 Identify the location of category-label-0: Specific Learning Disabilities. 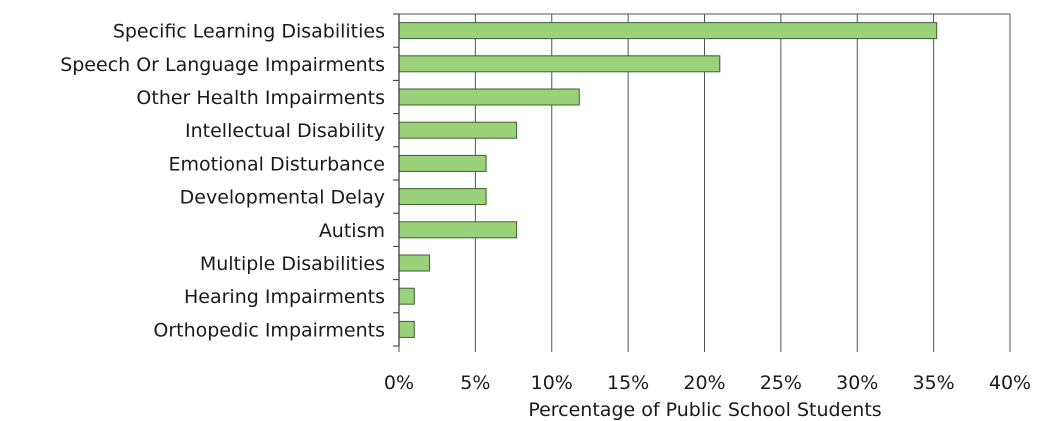
(249, 32).